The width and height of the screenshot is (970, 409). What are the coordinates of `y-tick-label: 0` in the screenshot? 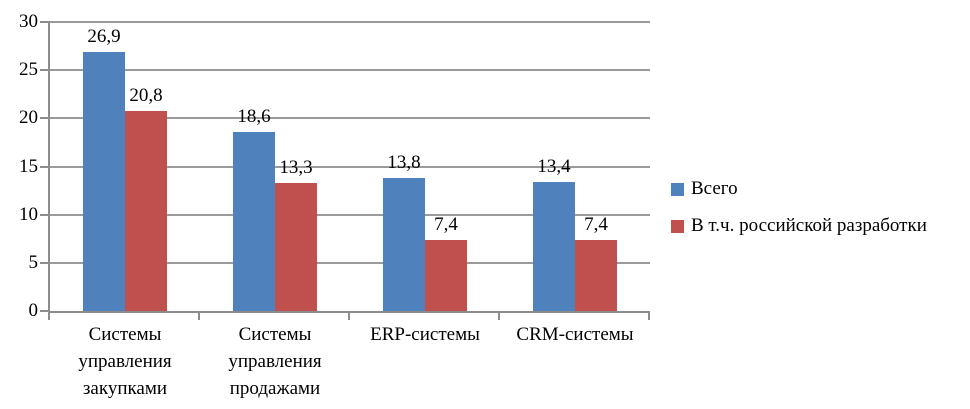 It's located at (33, 310).